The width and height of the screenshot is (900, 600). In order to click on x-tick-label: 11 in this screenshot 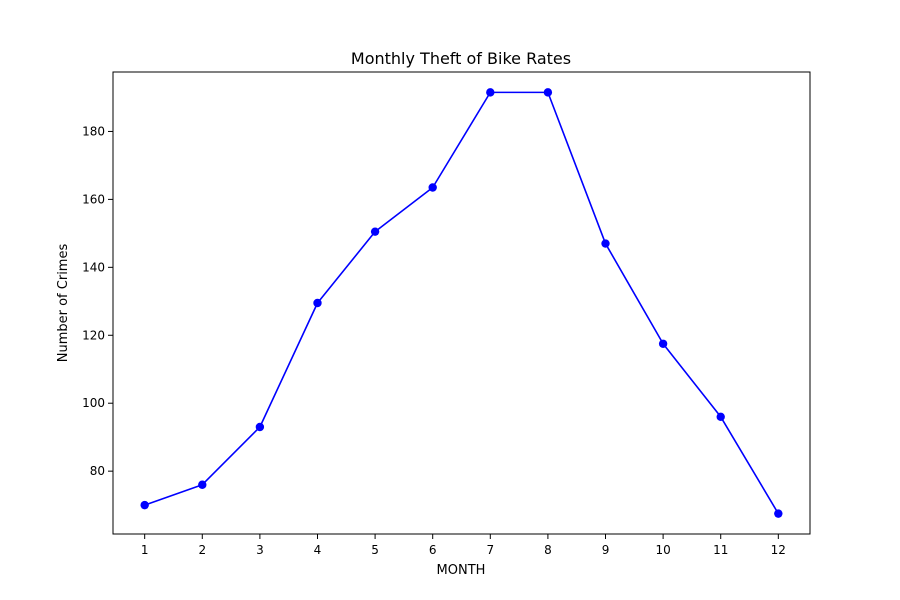, I will do `click(720, 550)`.